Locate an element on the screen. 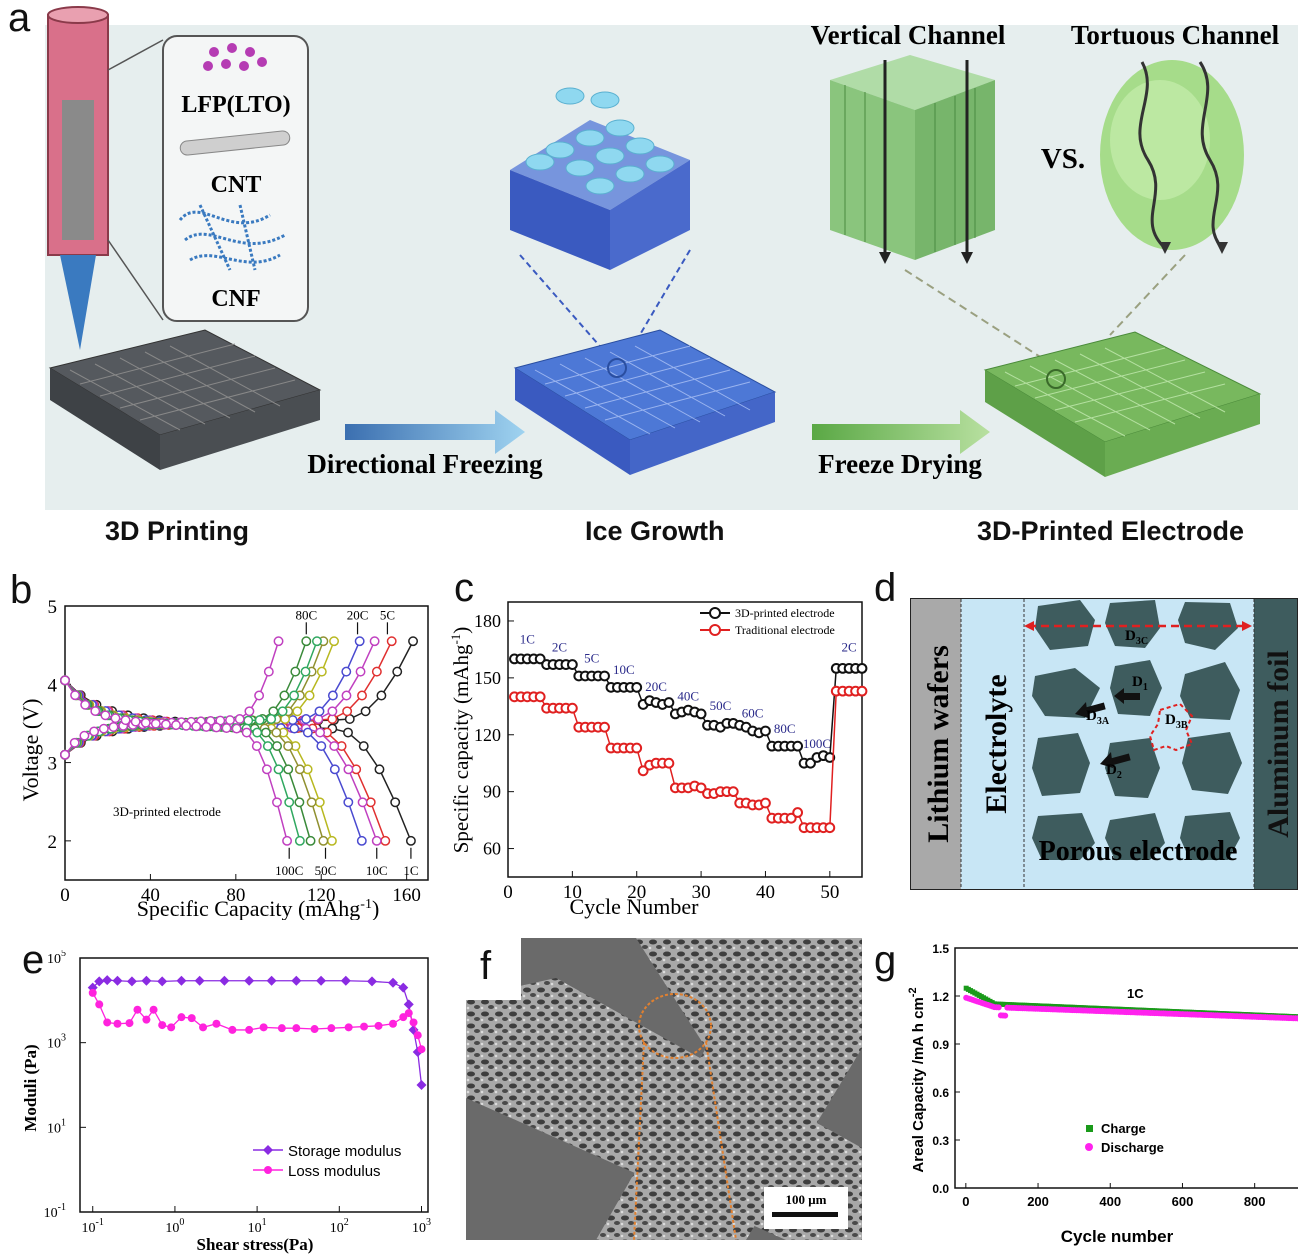  chart-e-ytick-label: 10-1 is located at coordinates (55, 1211).